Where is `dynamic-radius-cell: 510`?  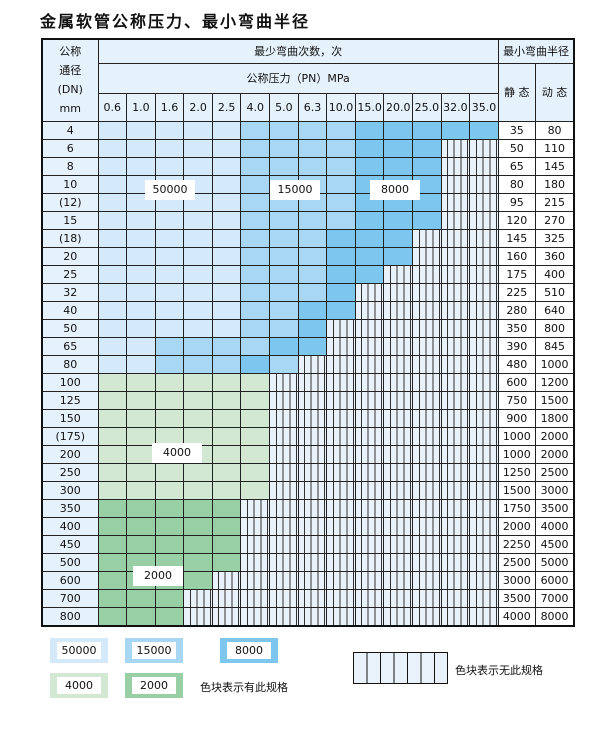 dynamic-radius-cell: 510 is located at coordinates (554, 292).